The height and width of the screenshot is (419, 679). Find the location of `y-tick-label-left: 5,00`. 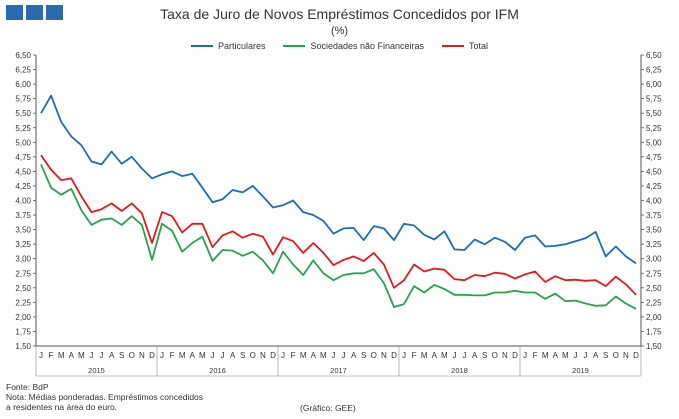

y-tick-label-left: 5,00 is located at coordinates (23, 142).